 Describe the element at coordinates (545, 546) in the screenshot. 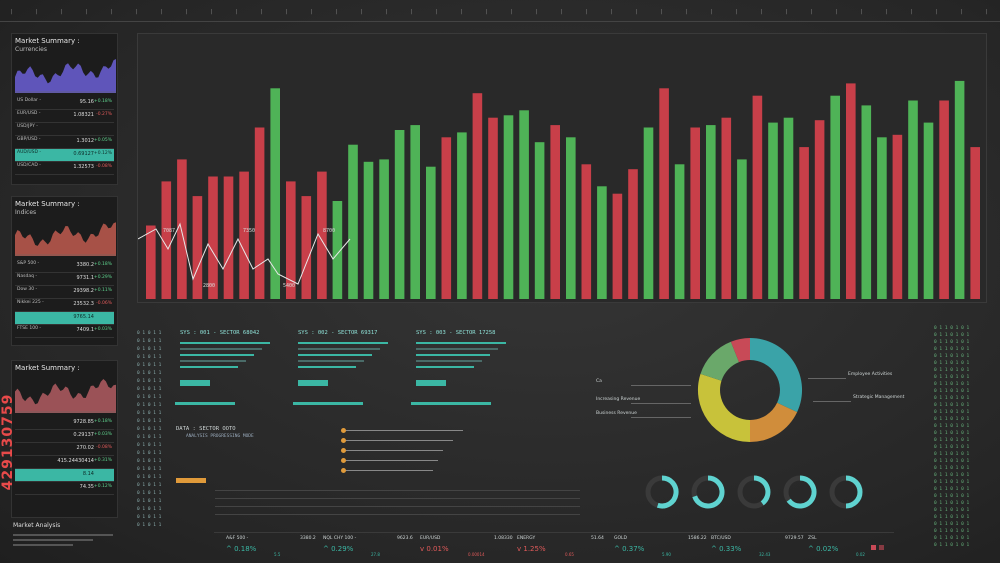

I see `ticker-item: ENERGY v 1.25% 0.65` at that location.